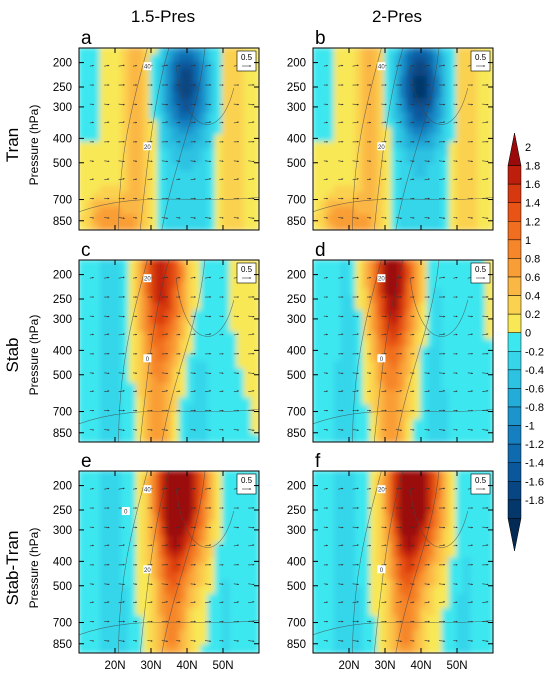  I want to click on contour-label: 20, so click(381, 491).